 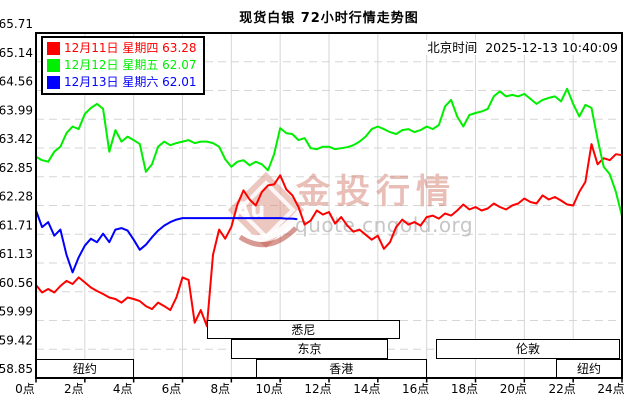 What do you see at coordinates (266, 210) in the screenshot?
I see `watermark-logo-inner-diamond` at bounding box center [266, 210].